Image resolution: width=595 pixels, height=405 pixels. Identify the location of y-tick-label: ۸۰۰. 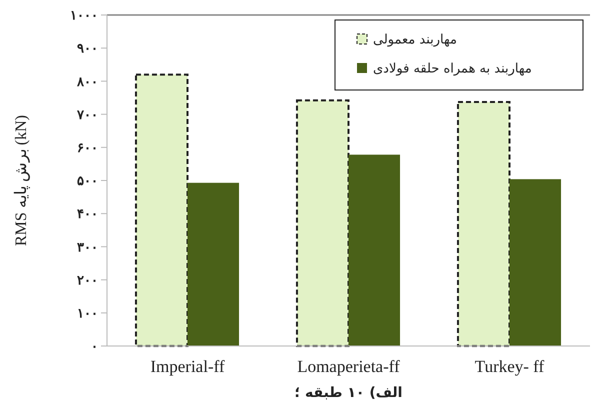
(87, 81).